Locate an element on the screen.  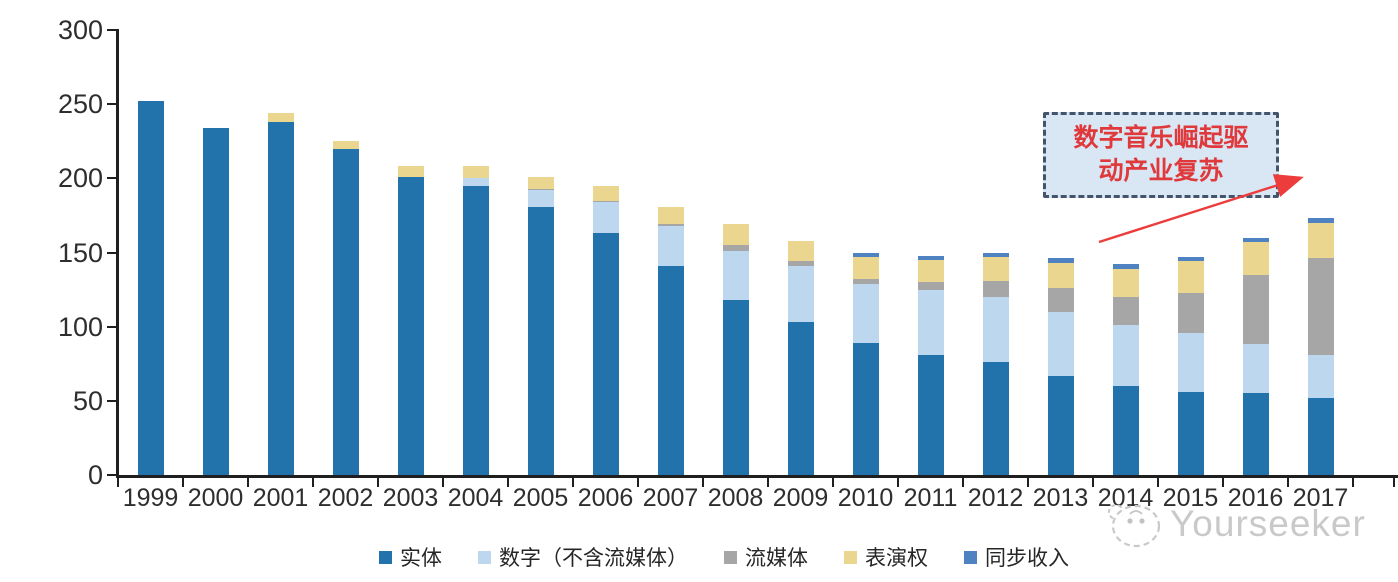
x-category-label: 2005 is located at coordinates (540, 498).